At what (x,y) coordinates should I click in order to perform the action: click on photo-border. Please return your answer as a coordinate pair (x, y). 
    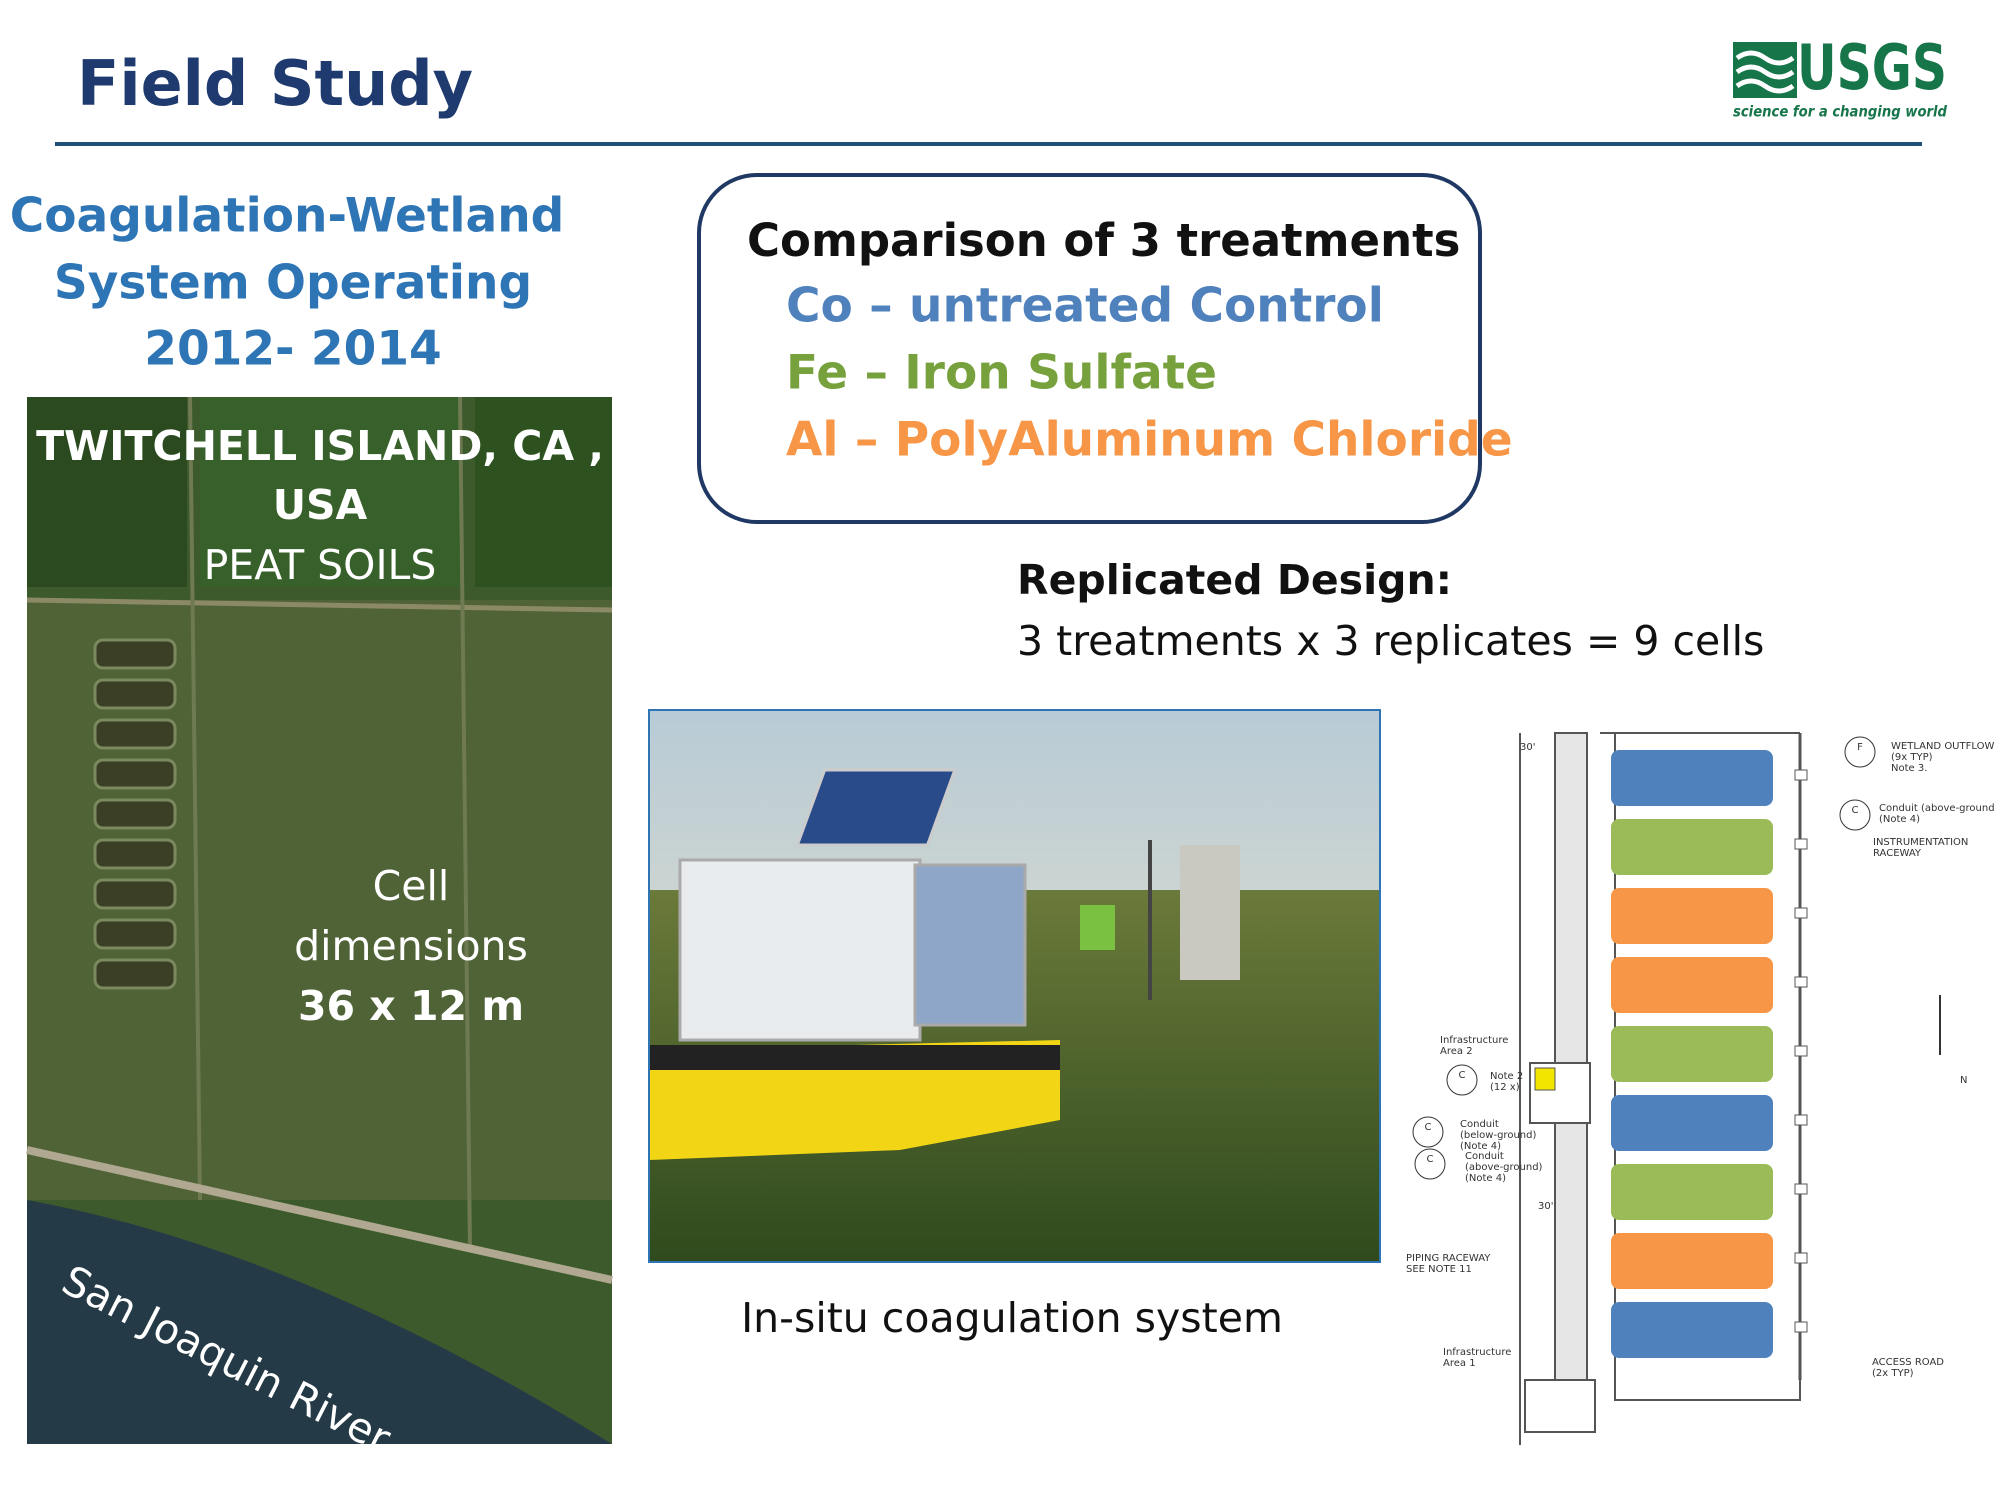
    Looking at the image, I should click on (1014, 986).